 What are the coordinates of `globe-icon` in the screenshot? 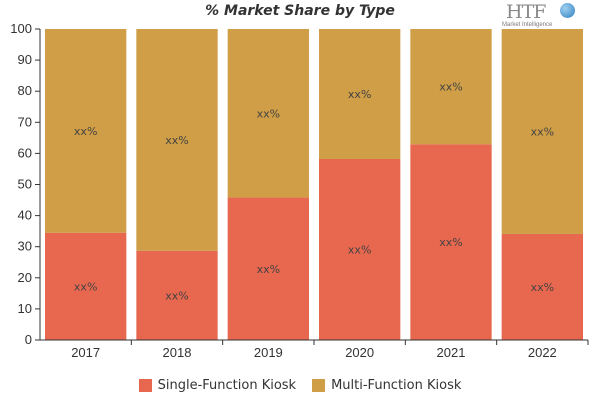 It's located at (567, 10).